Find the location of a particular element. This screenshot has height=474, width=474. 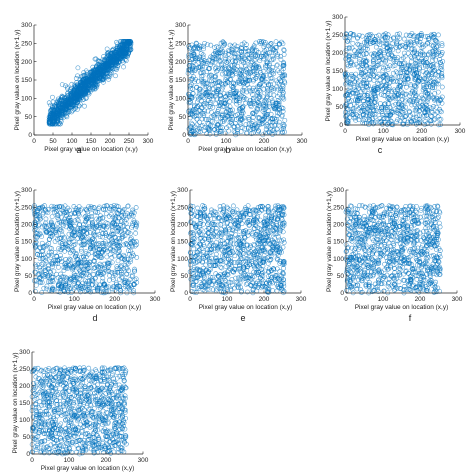

panel-letter: b is located at coordinates (227, 150).